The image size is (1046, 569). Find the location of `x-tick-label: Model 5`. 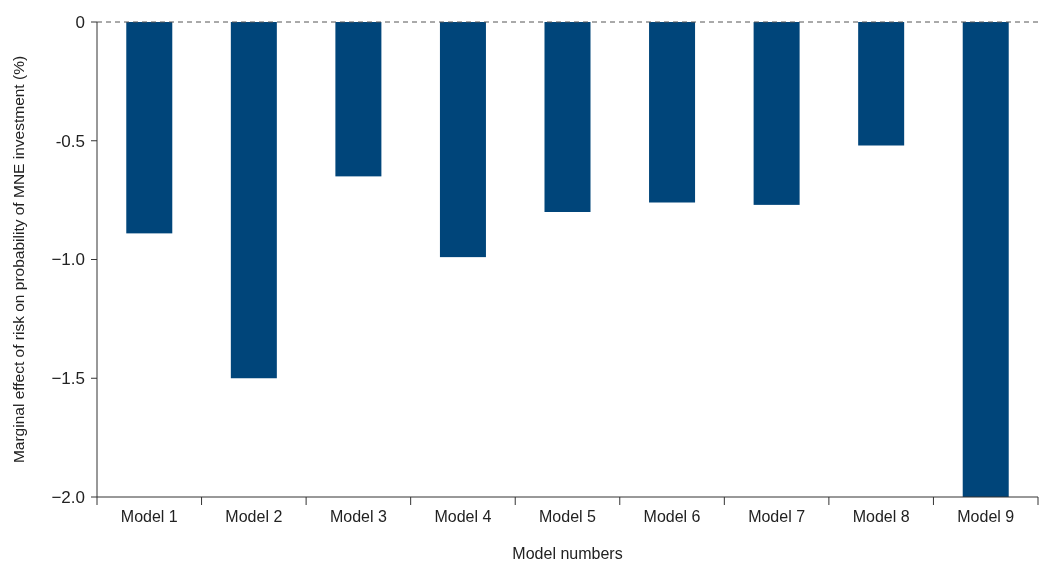

x-tick-label: Model 5 is located at coordinates (568, 516).